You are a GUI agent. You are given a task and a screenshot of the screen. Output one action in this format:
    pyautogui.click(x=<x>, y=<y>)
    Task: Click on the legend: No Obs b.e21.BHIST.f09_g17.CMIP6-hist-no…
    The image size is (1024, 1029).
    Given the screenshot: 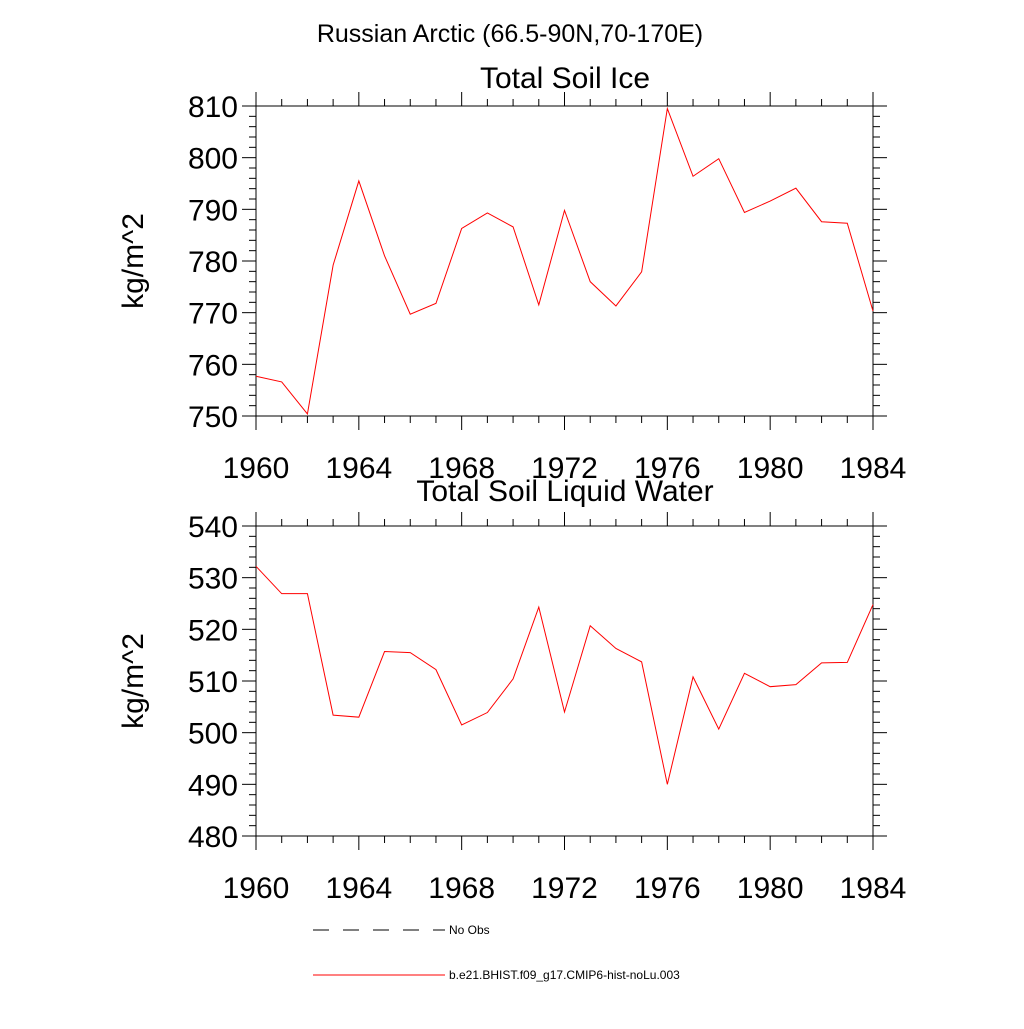 What is the action you would take?
    pyautogui.click(x=496, y=952)
    